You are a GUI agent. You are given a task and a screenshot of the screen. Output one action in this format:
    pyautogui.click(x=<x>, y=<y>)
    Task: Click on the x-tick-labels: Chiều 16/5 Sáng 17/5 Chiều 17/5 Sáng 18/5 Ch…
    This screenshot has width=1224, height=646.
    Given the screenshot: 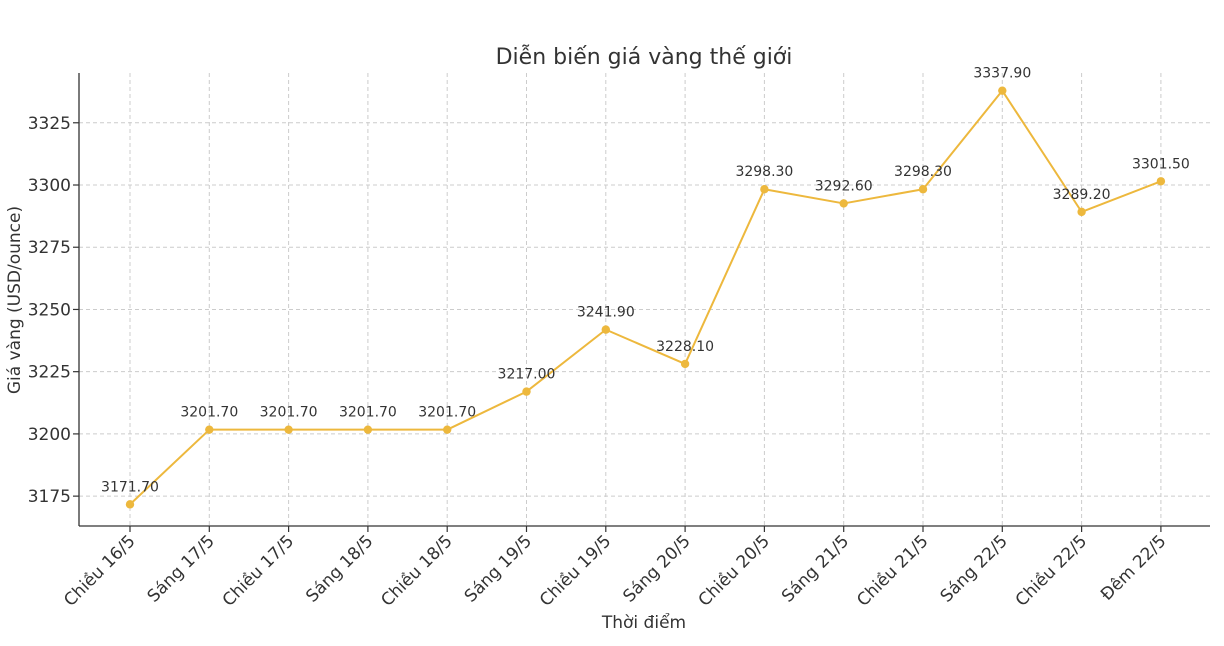 What is the action you would take?
    pyautogui.click(x=614, y=571)
    